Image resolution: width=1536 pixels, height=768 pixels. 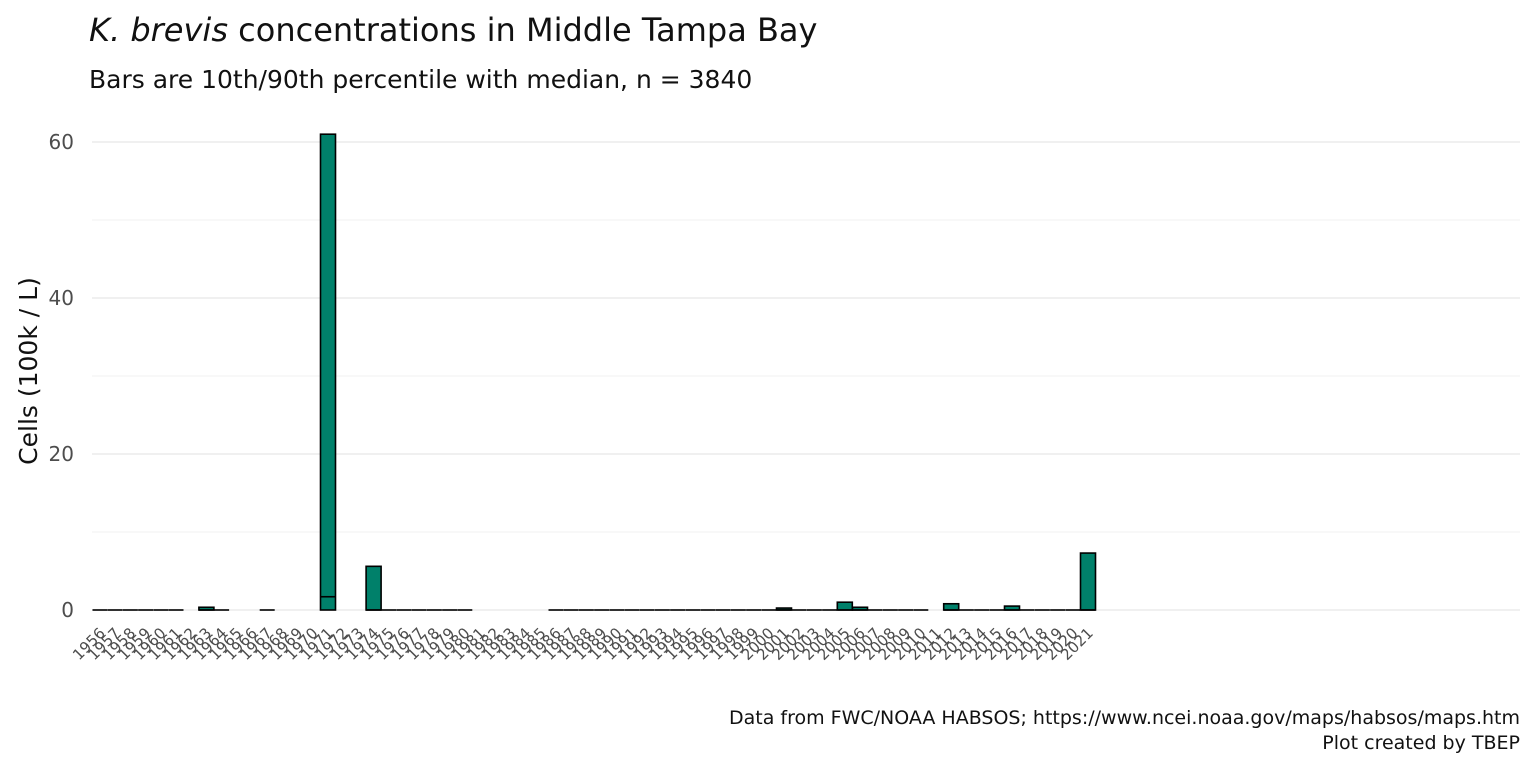 I want to click on bar-2012, so click(x=951, y=606).